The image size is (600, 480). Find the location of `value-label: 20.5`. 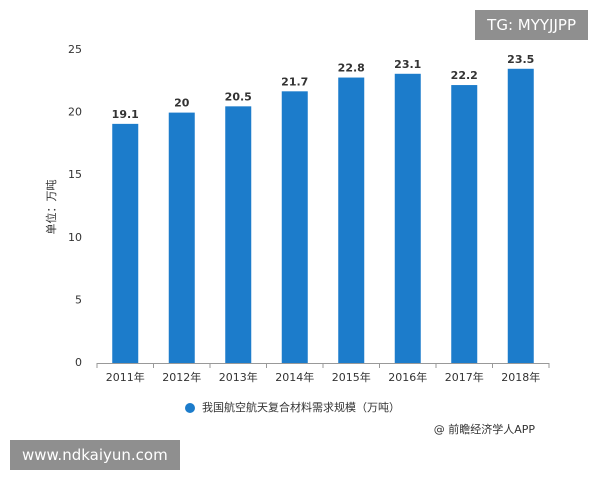

value-label: 20.5 is located at coordinates (238, 96).